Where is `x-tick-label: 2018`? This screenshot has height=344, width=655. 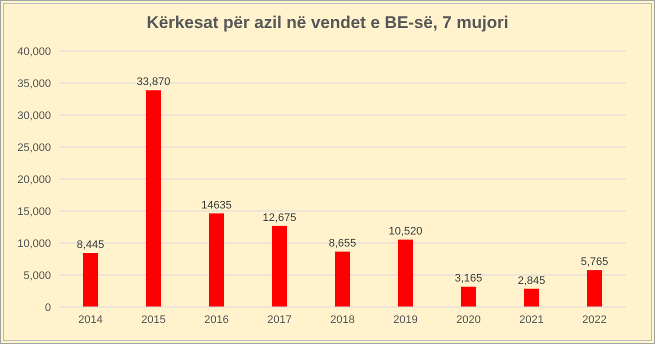
x-tick-label: 2018 is located at coordinates (342, 320).